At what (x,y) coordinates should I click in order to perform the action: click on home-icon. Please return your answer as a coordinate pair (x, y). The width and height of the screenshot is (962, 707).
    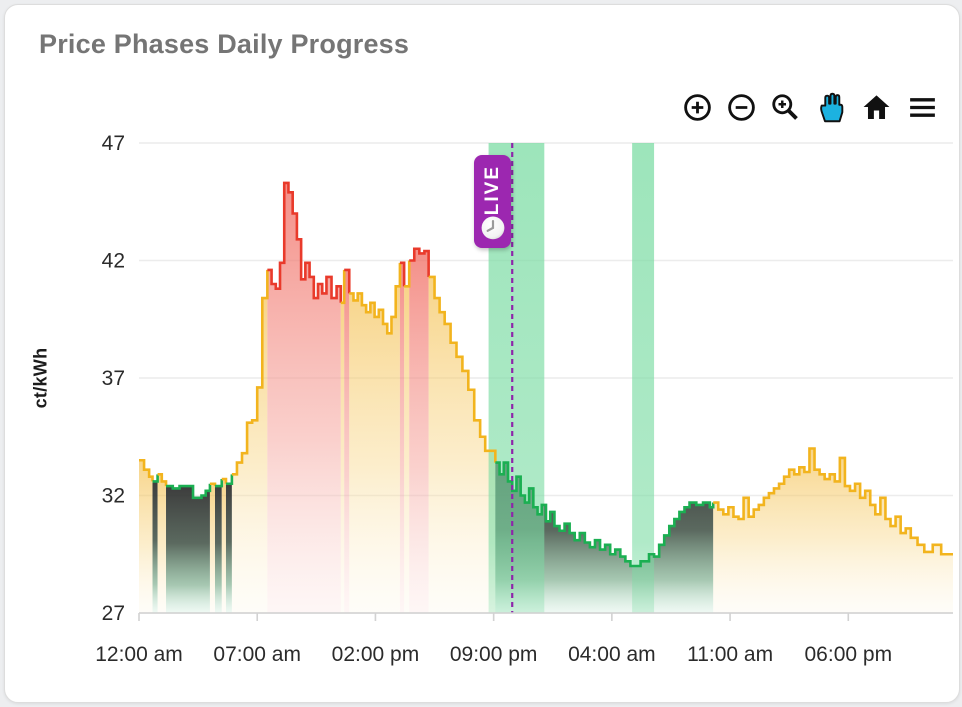
    Looking at the image, I should click on (876, 107).